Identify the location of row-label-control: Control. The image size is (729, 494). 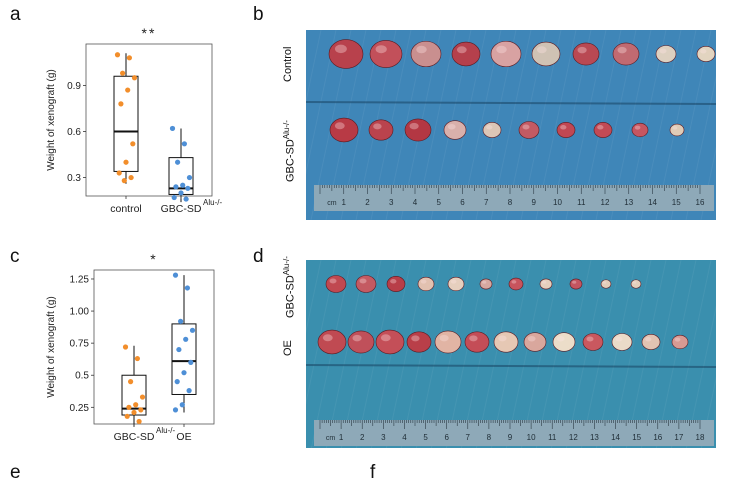
(288, 64).